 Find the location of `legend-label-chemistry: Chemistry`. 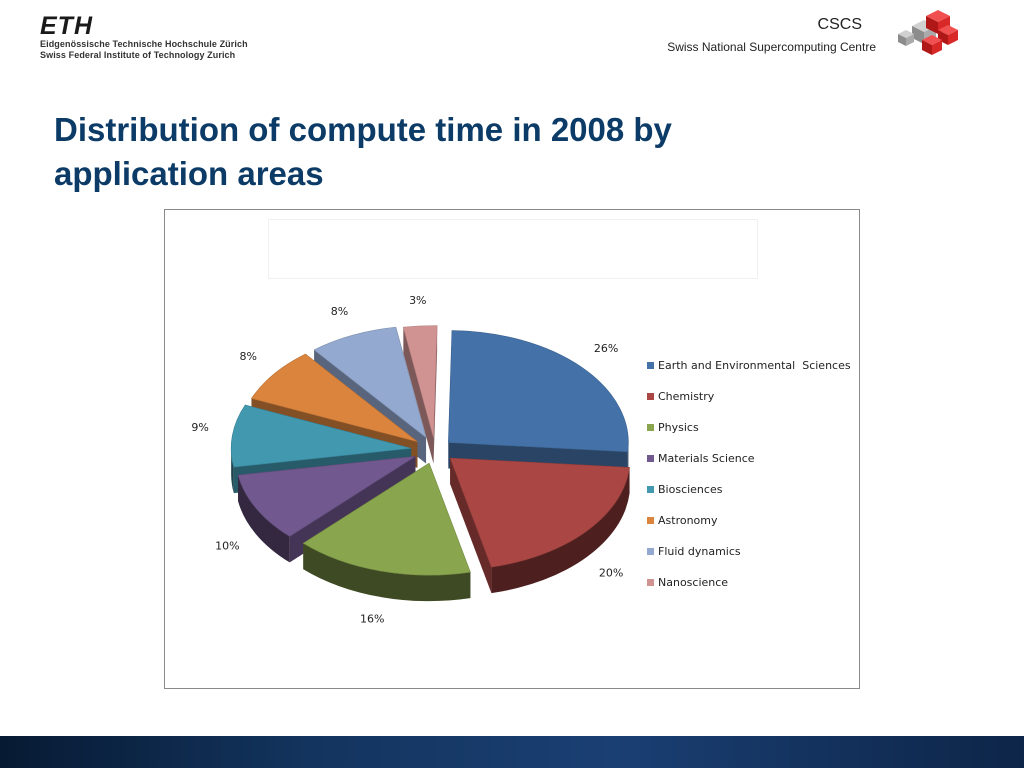

legend-label-chemistry: Chemistry is located at coordinates (686, 396).